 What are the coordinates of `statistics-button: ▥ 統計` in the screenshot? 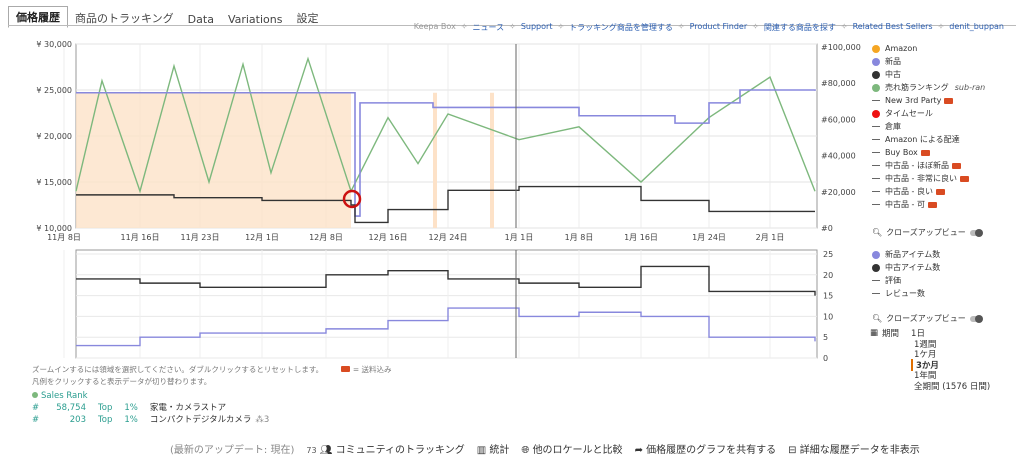 It's located at (493, 448).